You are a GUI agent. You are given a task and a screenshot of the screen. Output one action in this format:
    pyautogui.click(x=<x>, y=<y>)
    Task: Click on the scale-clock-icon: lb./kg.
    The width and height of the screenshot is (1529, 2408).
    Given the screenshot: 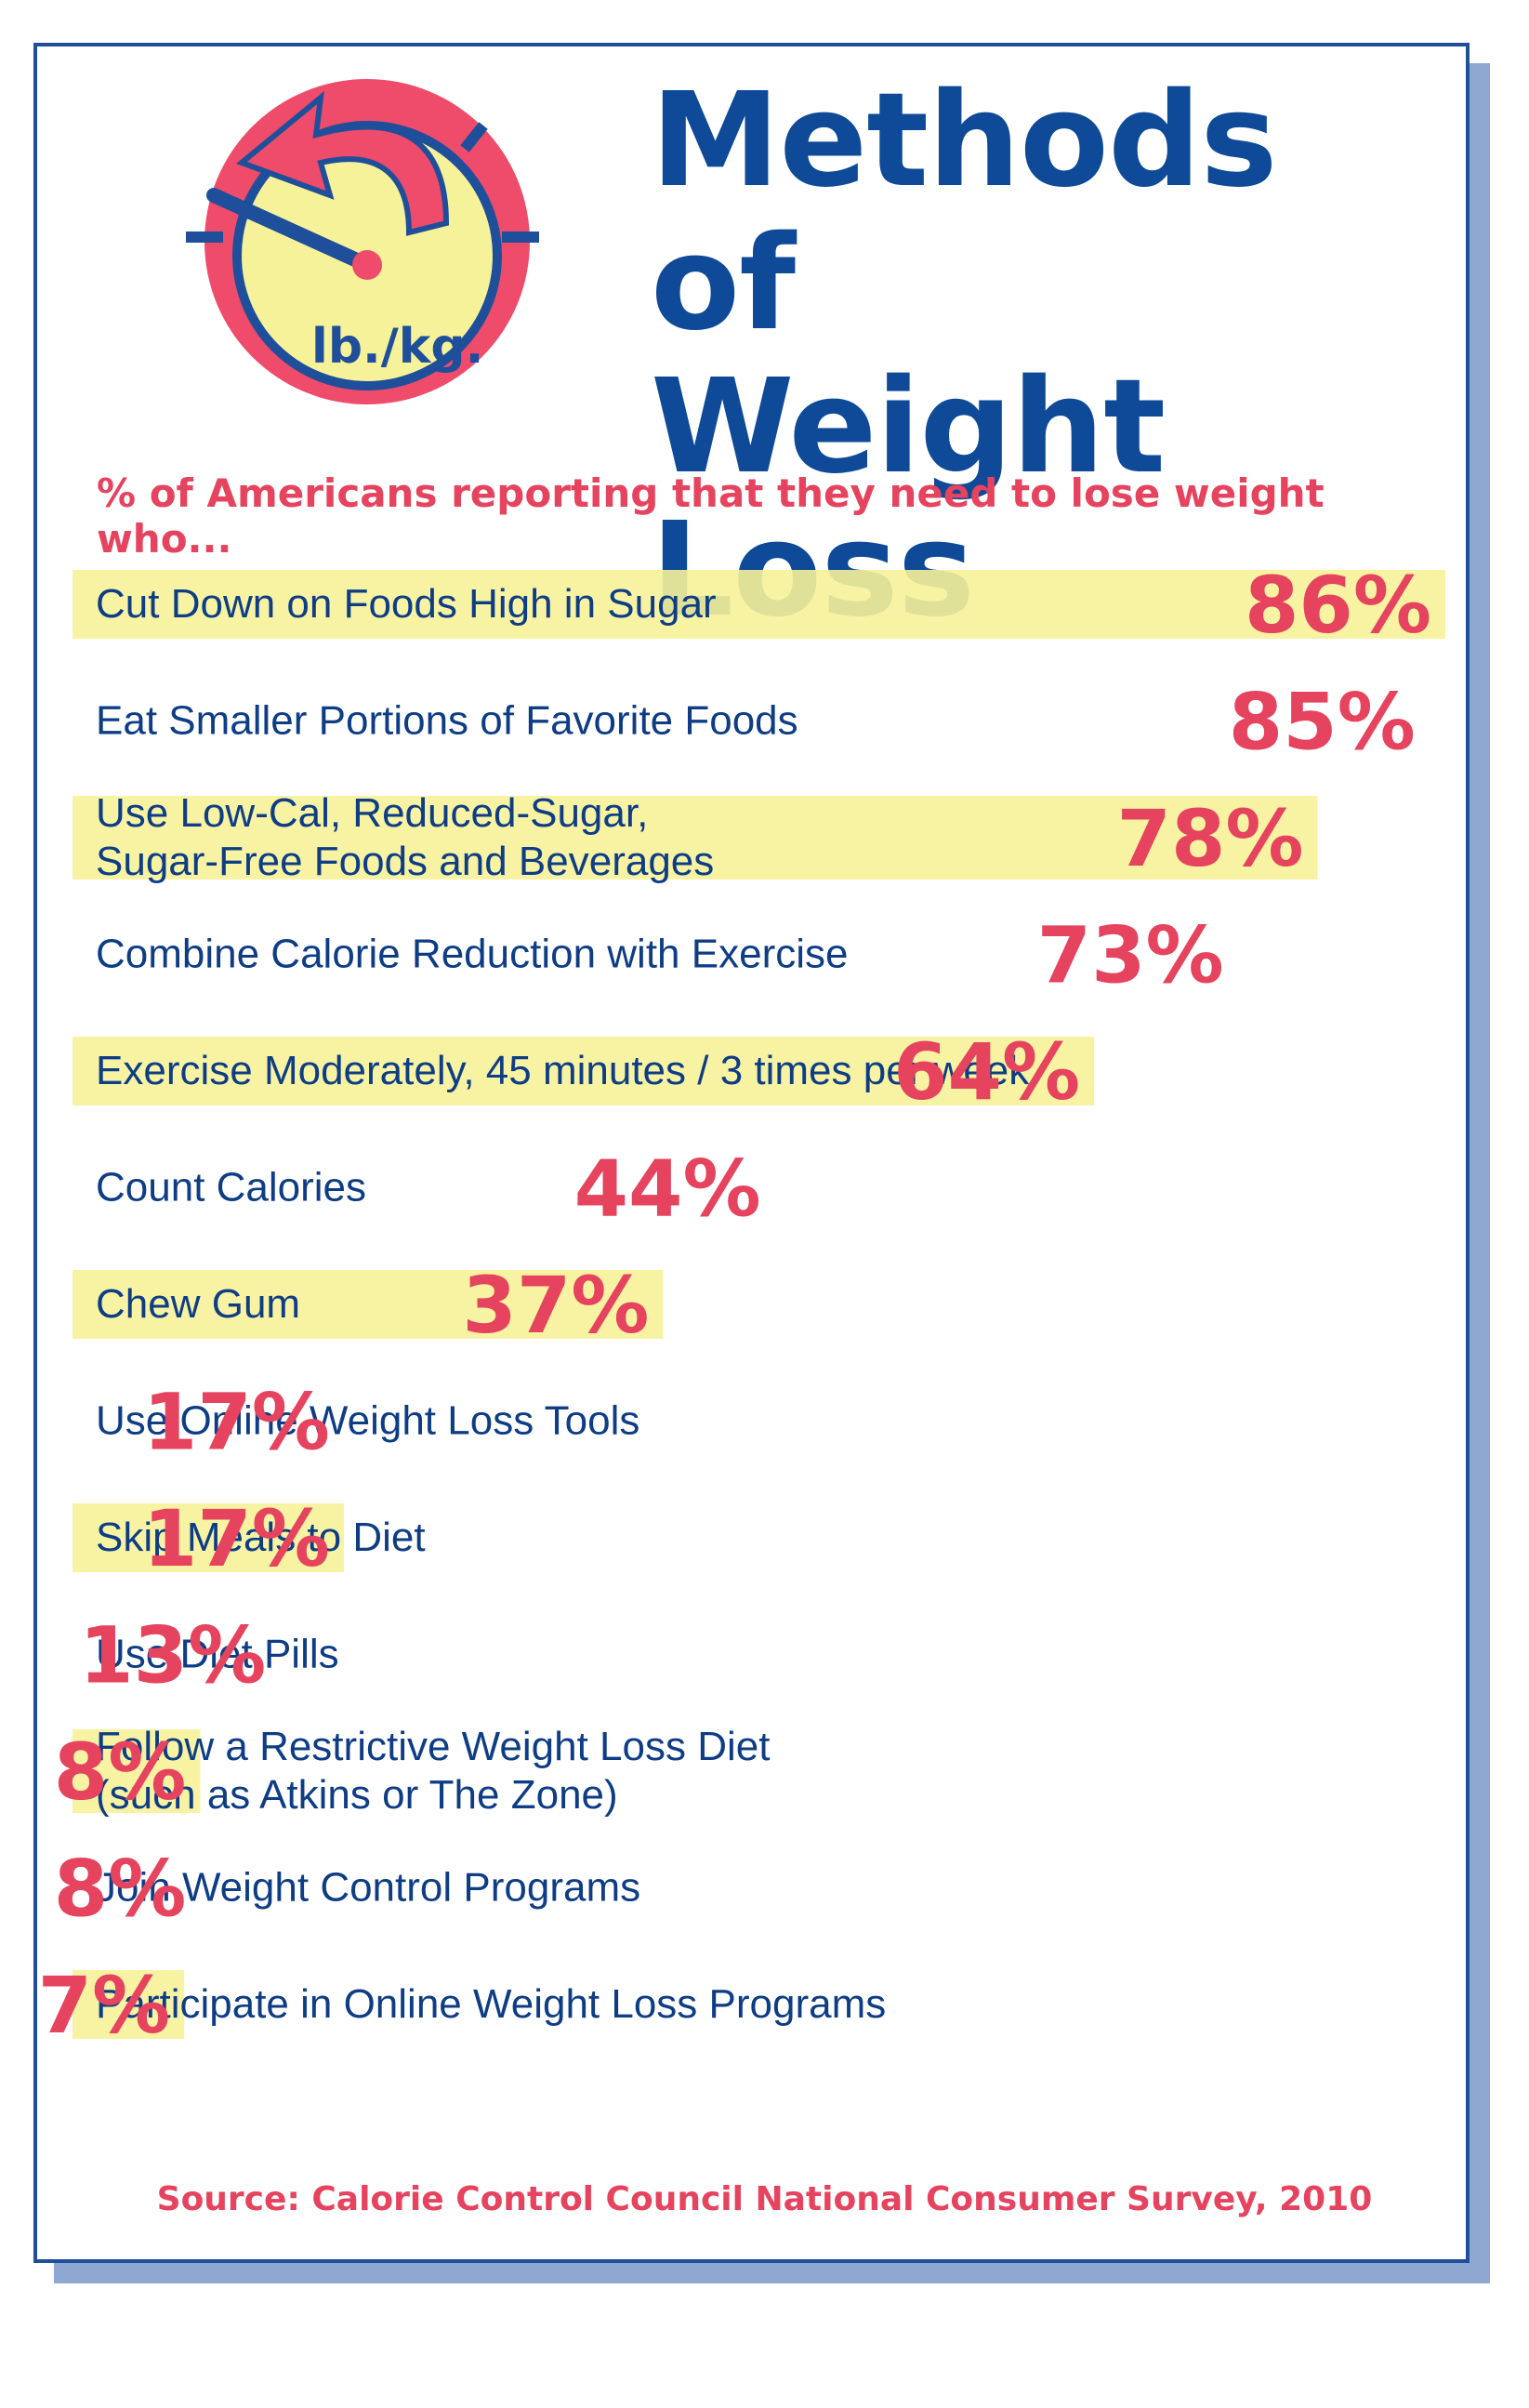 What is the action you would take?
    pyautogui.click(x=362, y=241)
    